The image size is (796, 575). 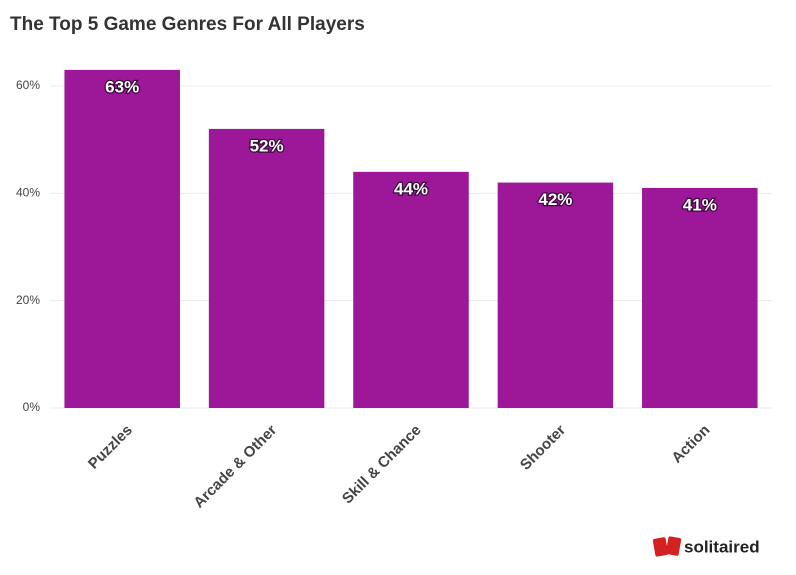 What do you see at coordinates (28, 192) in the screenshot?
I see `y-tick-label: 40%` at bounding box center [28, 192].